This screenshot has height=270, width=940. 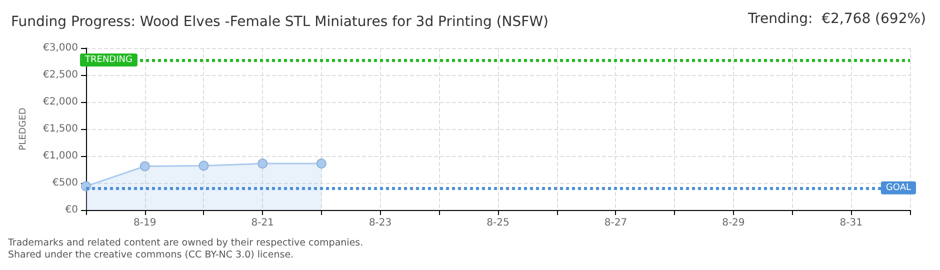 What do you see at coordinates (380, 223) in the screenshot?
I see `x-tick-label: 8-23` at bounding box center [380, 223].